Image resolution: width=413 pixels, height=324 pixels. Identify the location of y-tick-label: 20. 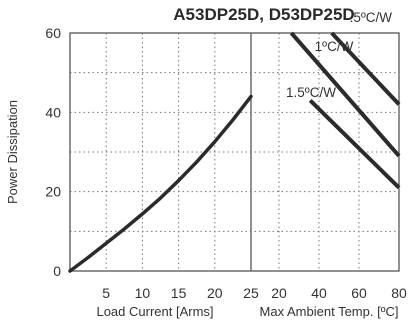
(53, 192).